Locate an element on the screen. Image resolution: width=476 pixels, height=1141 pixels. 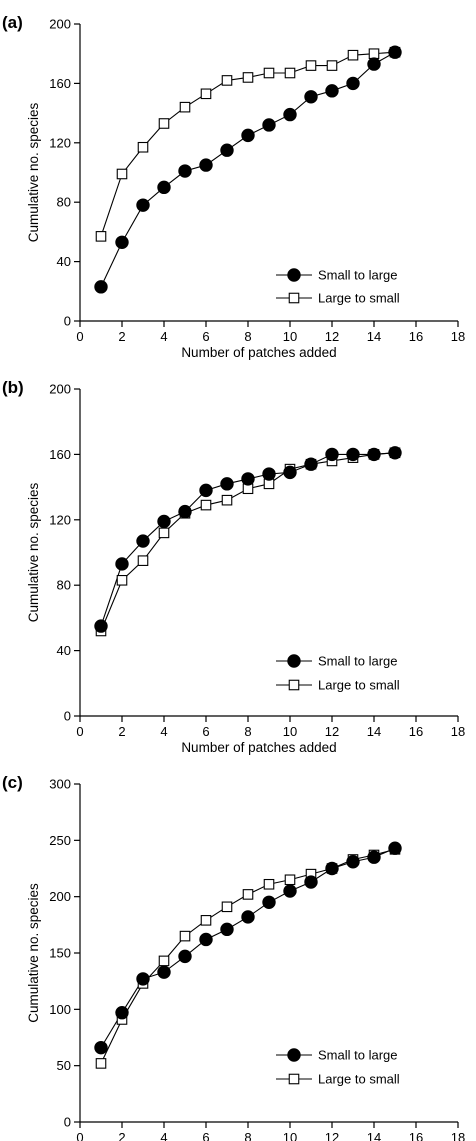
panel-label: (c) is located at coordinates (12, 782).